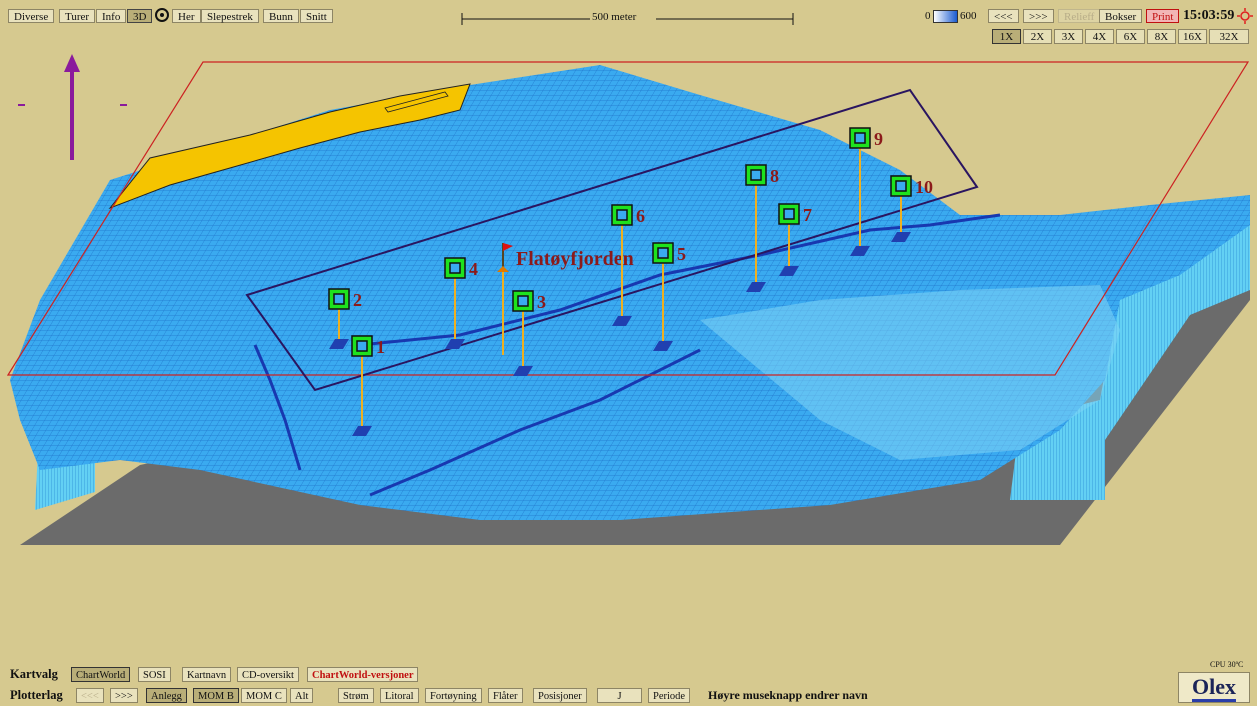  I want to click on zoom-1x-button: 1X, so click(1006, 36).